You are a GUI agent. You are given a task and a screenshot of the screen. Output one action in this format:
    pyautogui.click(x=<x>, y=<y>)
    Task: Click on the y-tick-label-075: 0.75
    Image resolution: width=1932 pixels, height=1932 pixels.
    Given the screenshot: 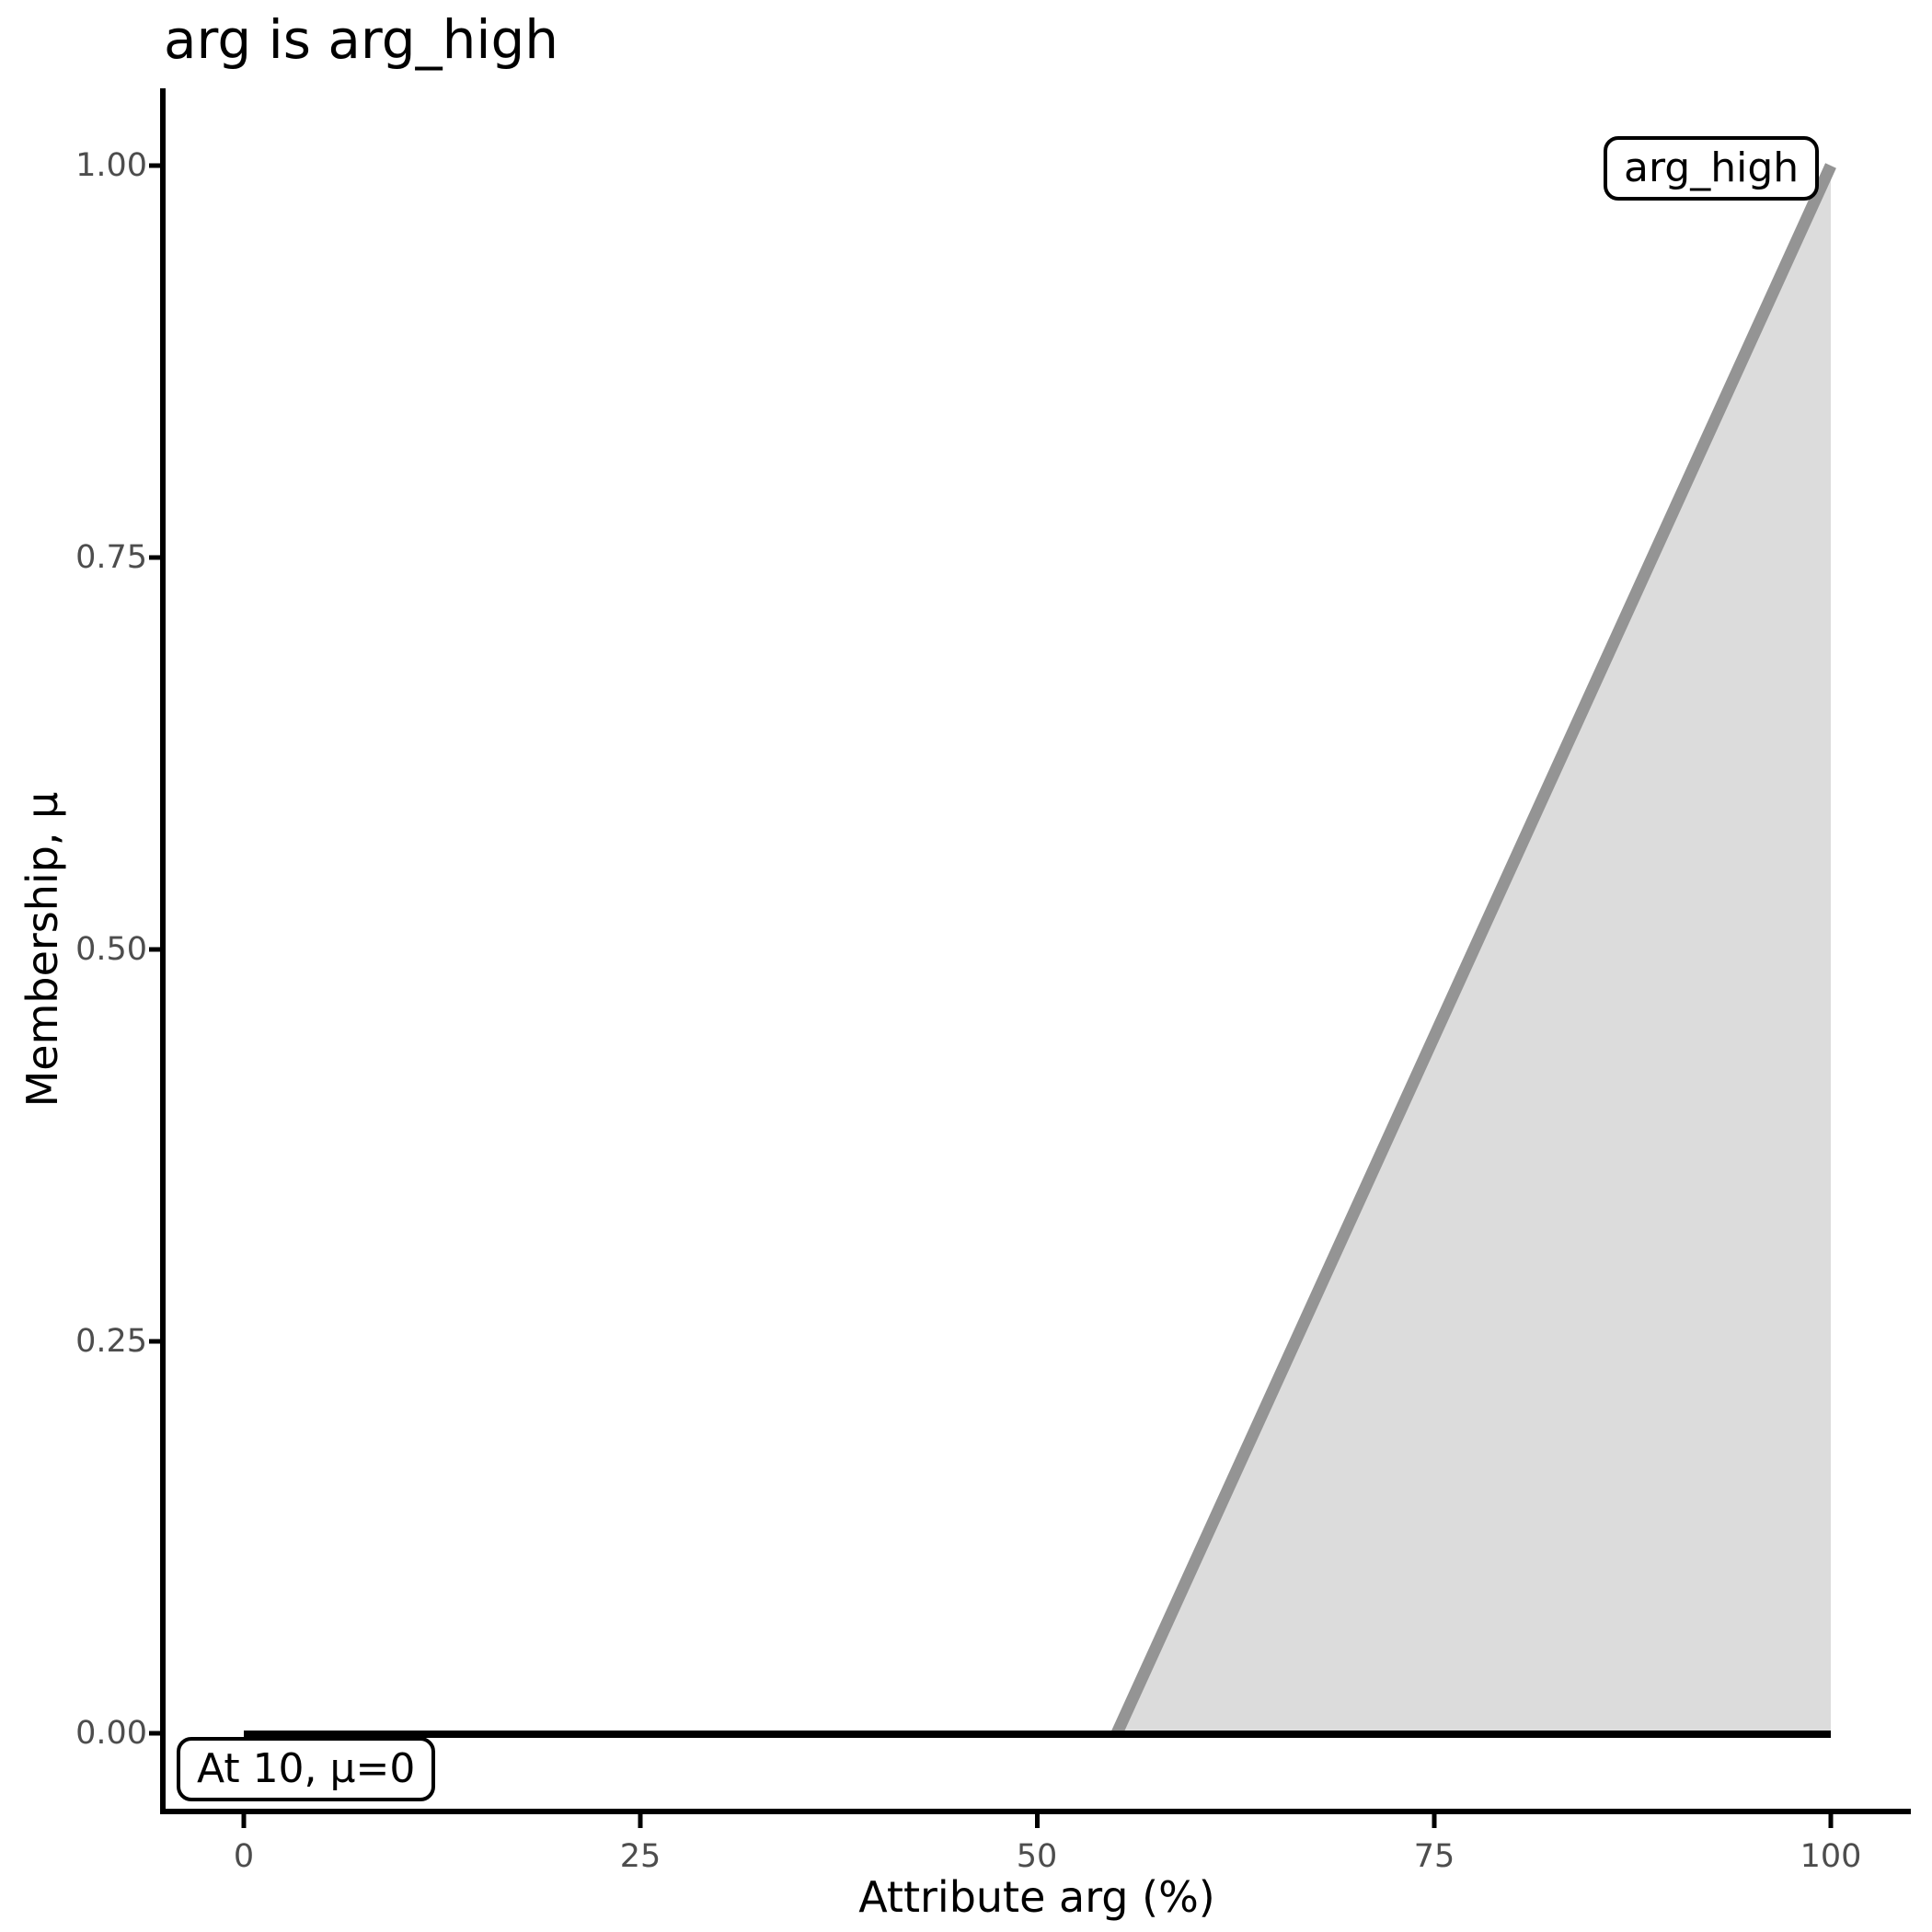 What is the action you would take?
    pyautogui.click(x=111, y=557)
    